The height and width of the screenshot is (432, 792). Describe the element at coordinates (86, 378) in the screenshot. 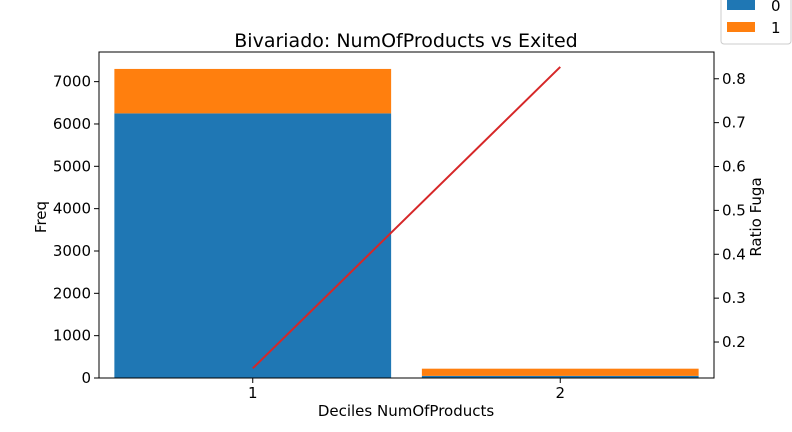

I see `y-tick-label: 0` at that location.